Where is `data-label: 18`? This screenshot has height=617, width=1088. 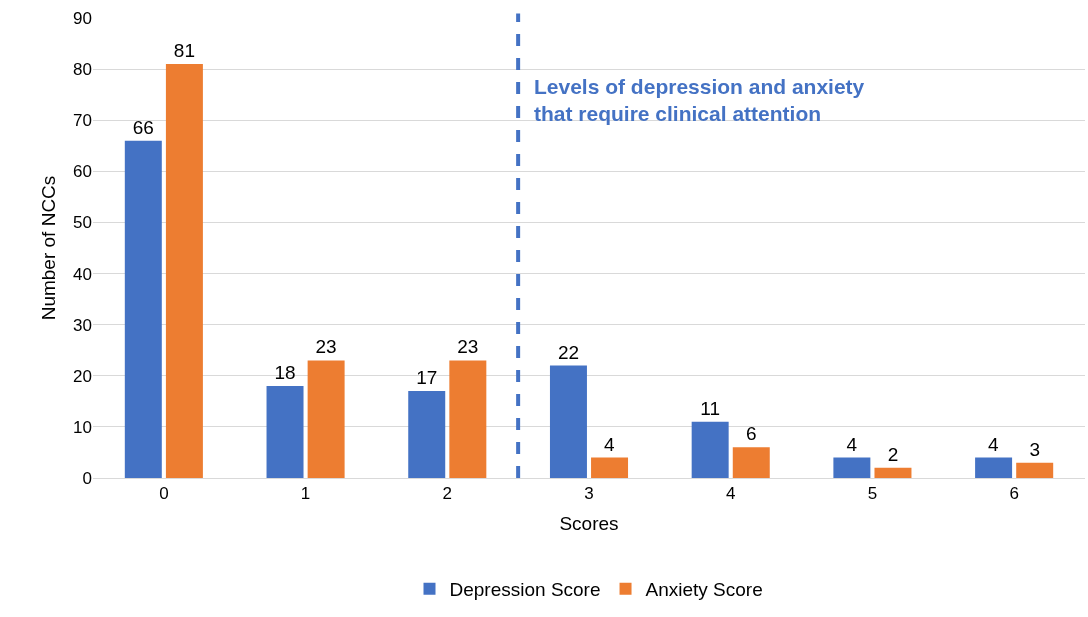 data-label: 18 is located at coordinates (285, 372).